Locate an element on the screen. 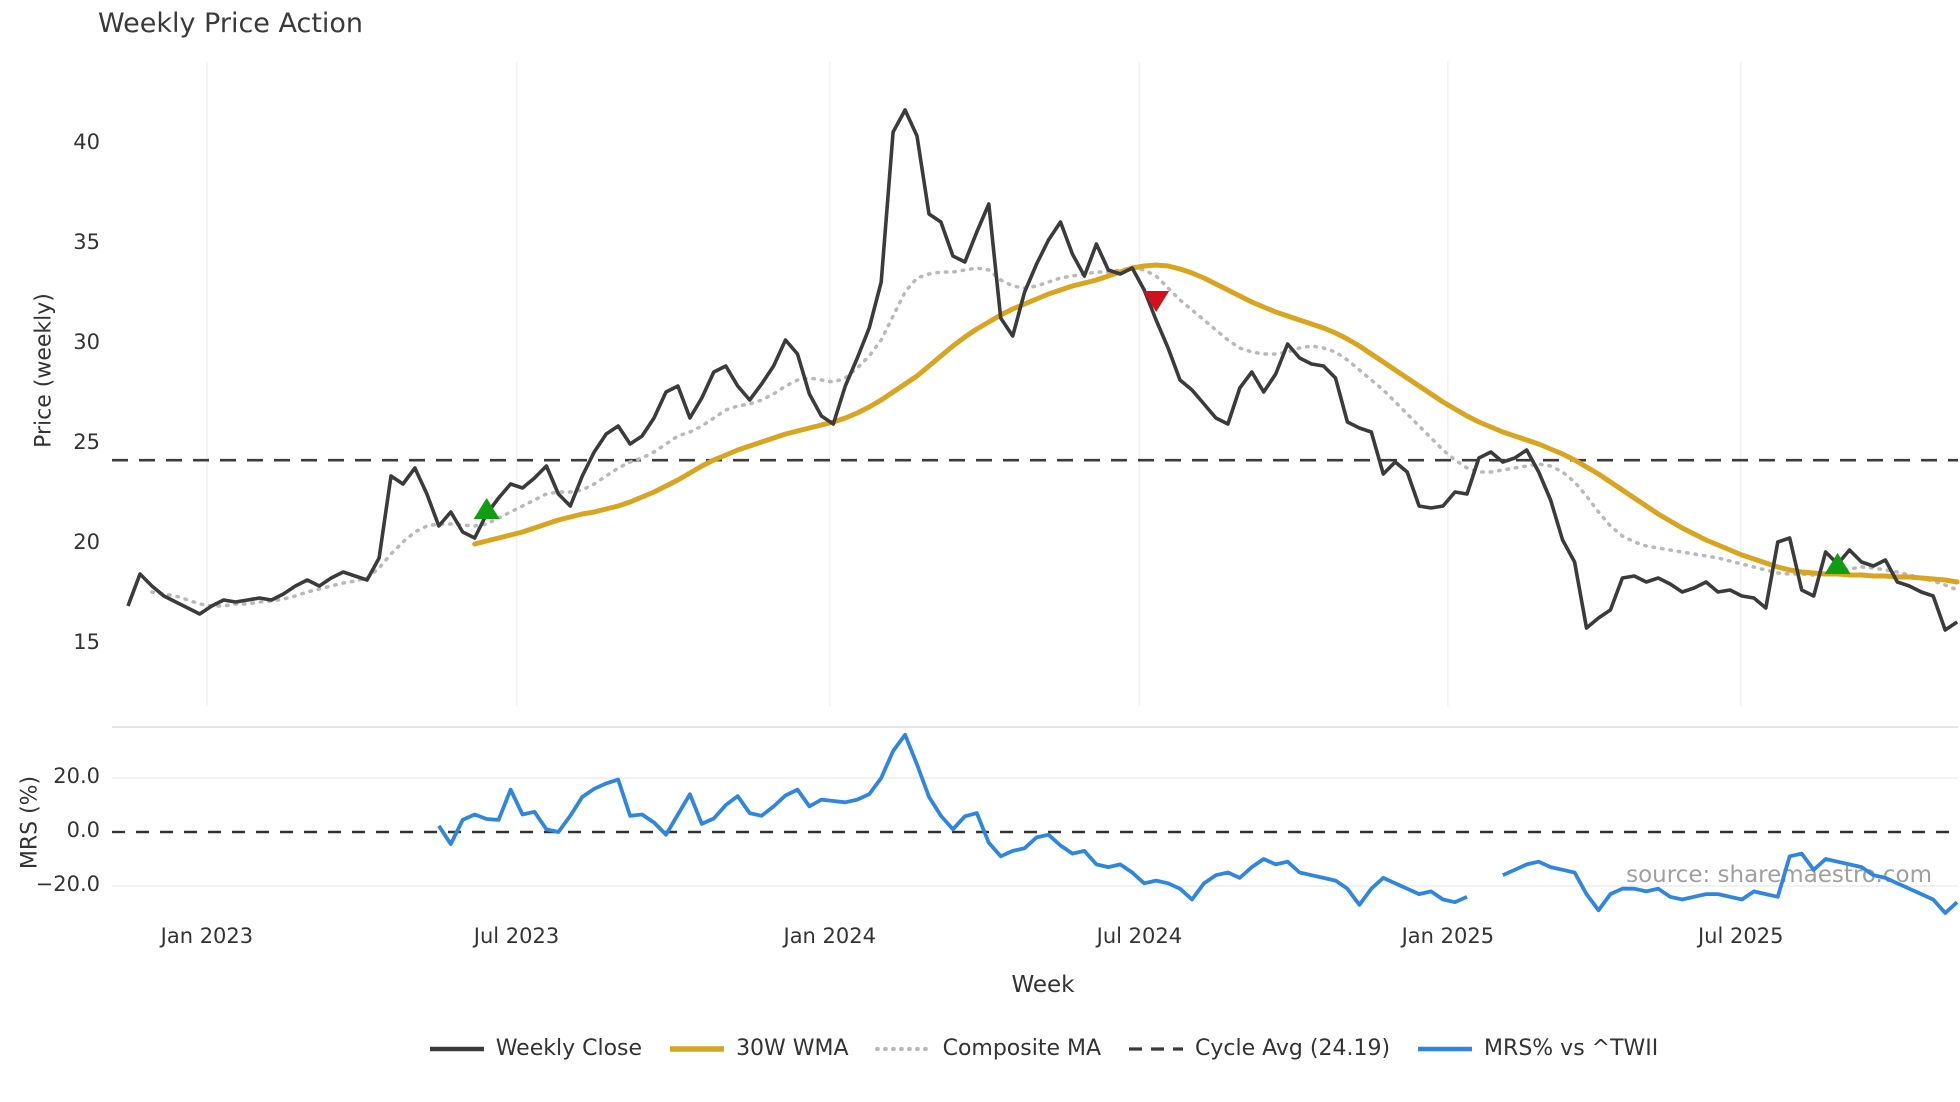 The image size is (1960, 1102). x-tick-jul-2025: Jul 2025 is located at coordinates (1740, 936).